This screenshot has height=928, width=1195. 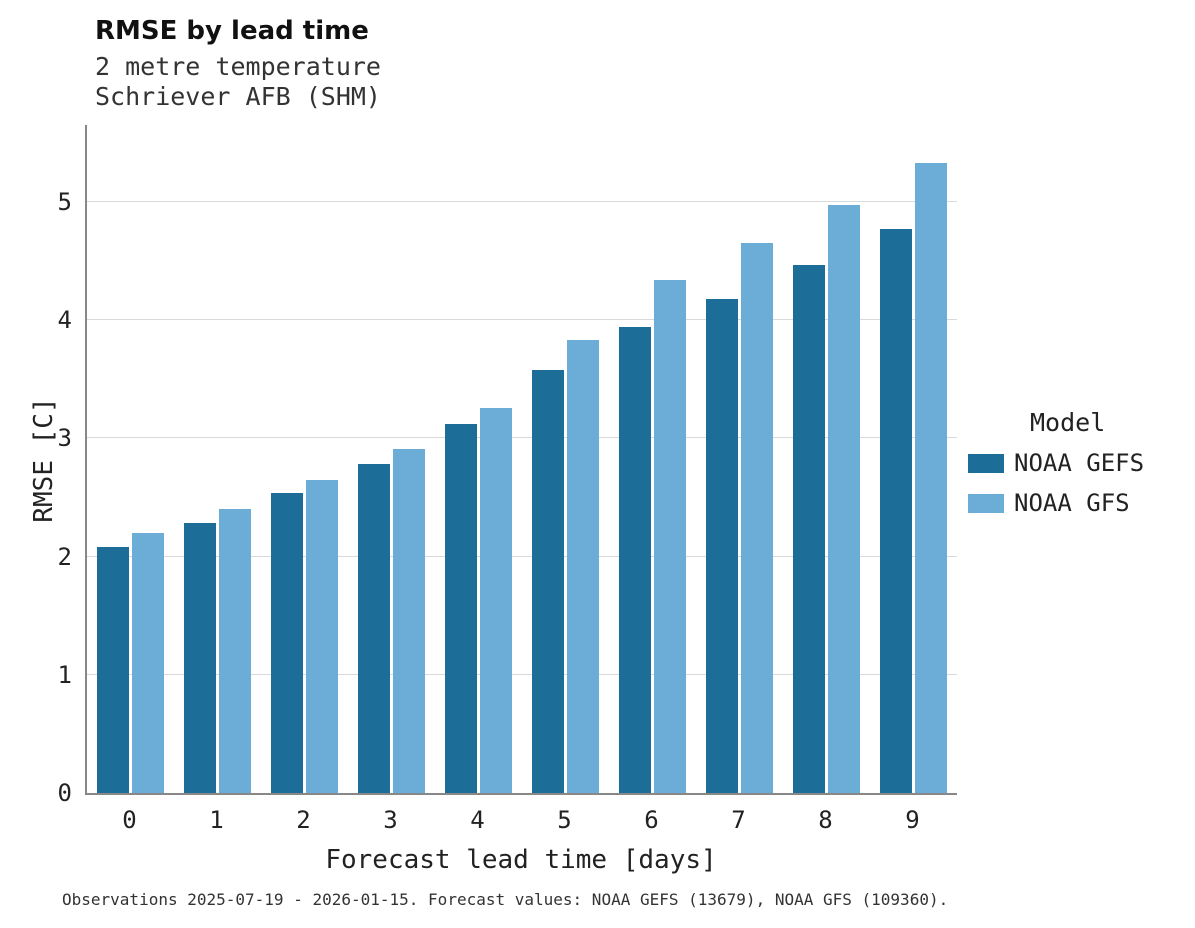 I want to click on legend: Model NOAA GEFS NOAA GFS, so click(x=1078, y=468).